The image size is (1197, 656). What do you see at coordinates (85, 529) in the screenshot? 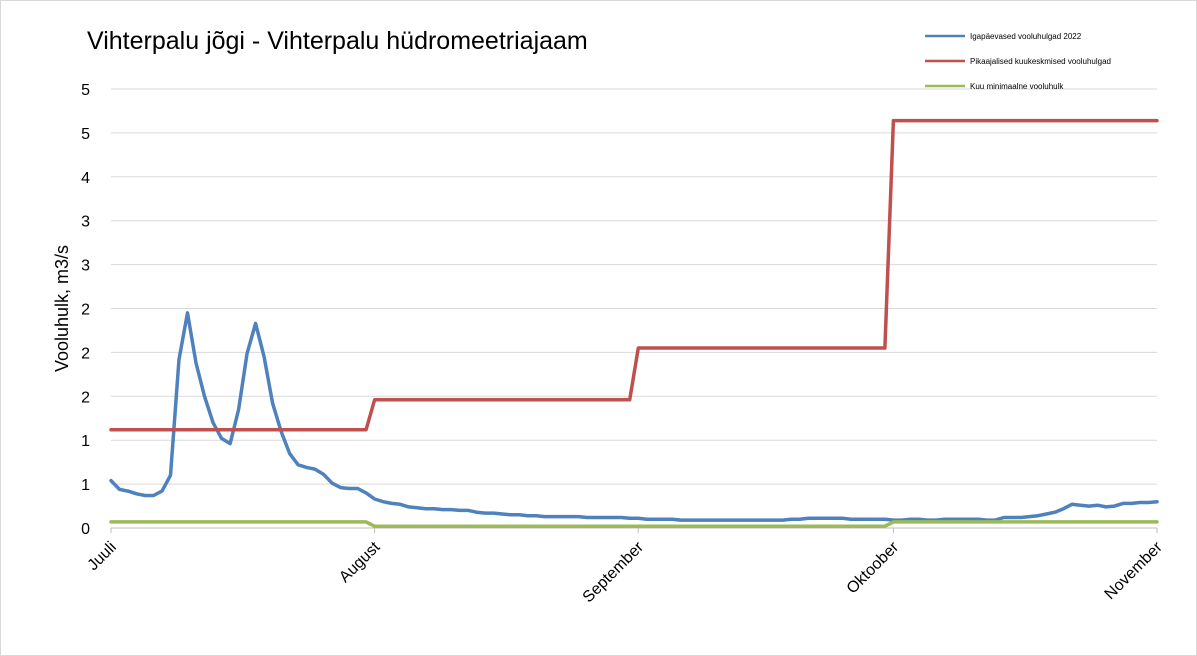
I see `y-tick-label: 0` at bounding box center [85, 529].